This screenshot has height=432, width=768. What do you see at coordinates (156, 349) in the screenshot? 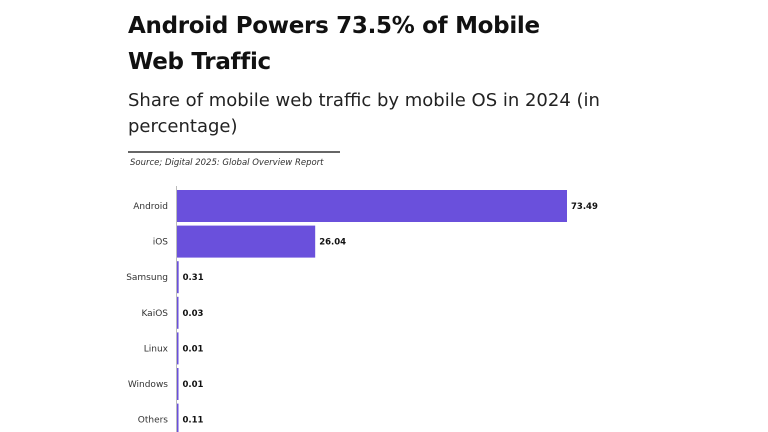
I see `category-label: Linux` at bounding box center [156, 349].